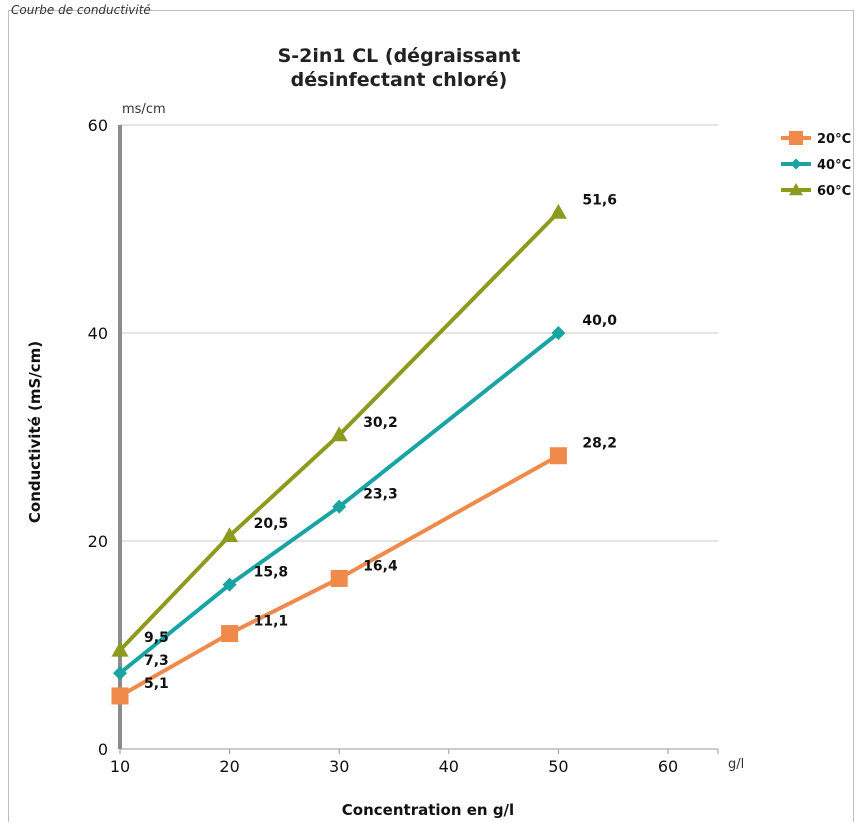 This screenshot has height=825, width=857. I want to click on y-tick-label: 20, so click(98, 541).